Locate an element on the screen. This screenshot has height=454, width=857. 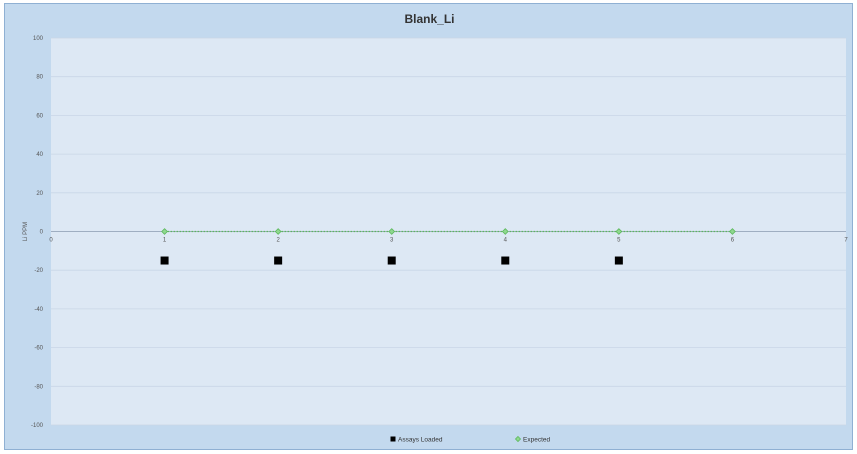
legend-marker-expected is located at coordinates (518, 439).